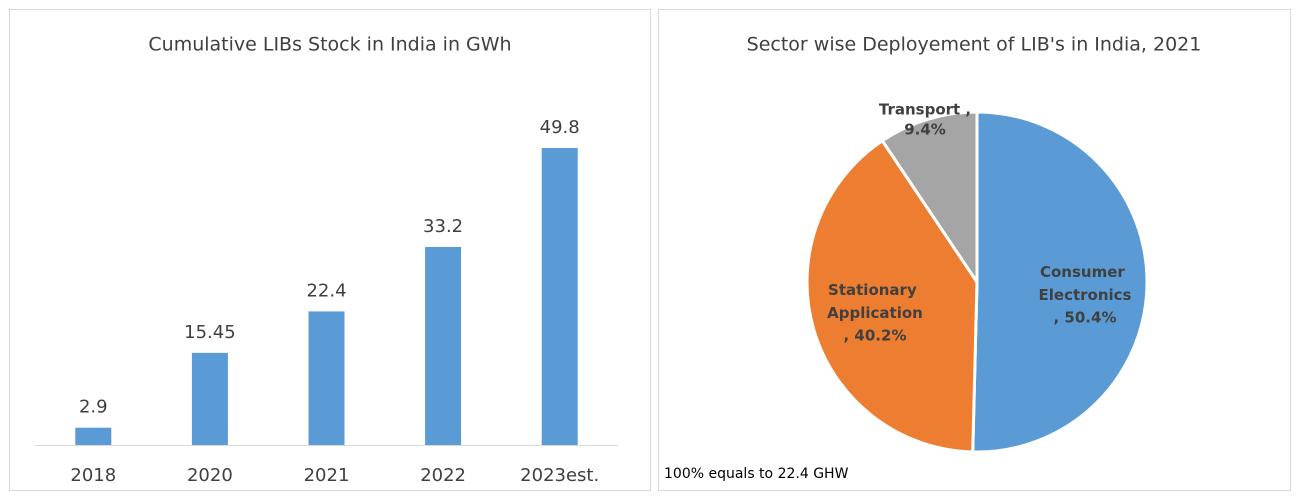  I want to click on x-tick-label: 2022, so click(443, 475).